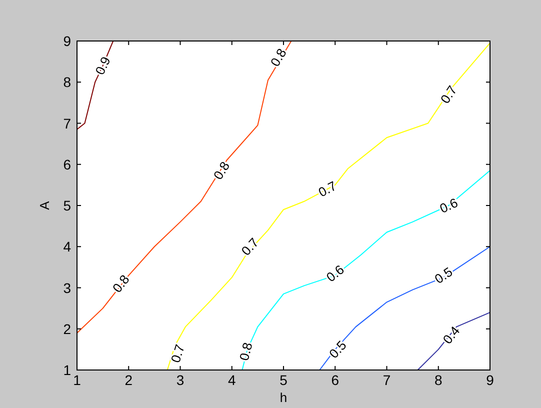 This screenshot has height=408, width=541. I want to click on y-tick-label: 4, so click(67, 246).